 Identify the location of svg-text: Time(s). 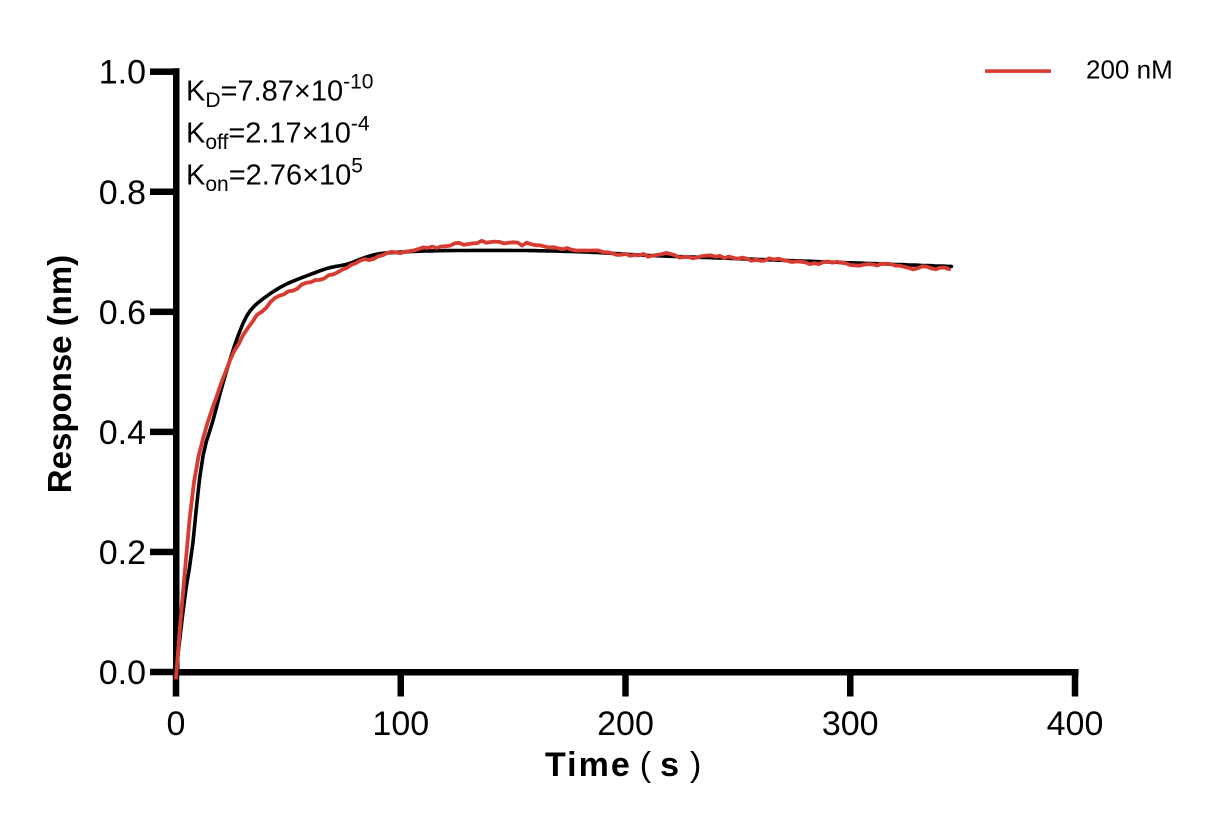
(624, 765).